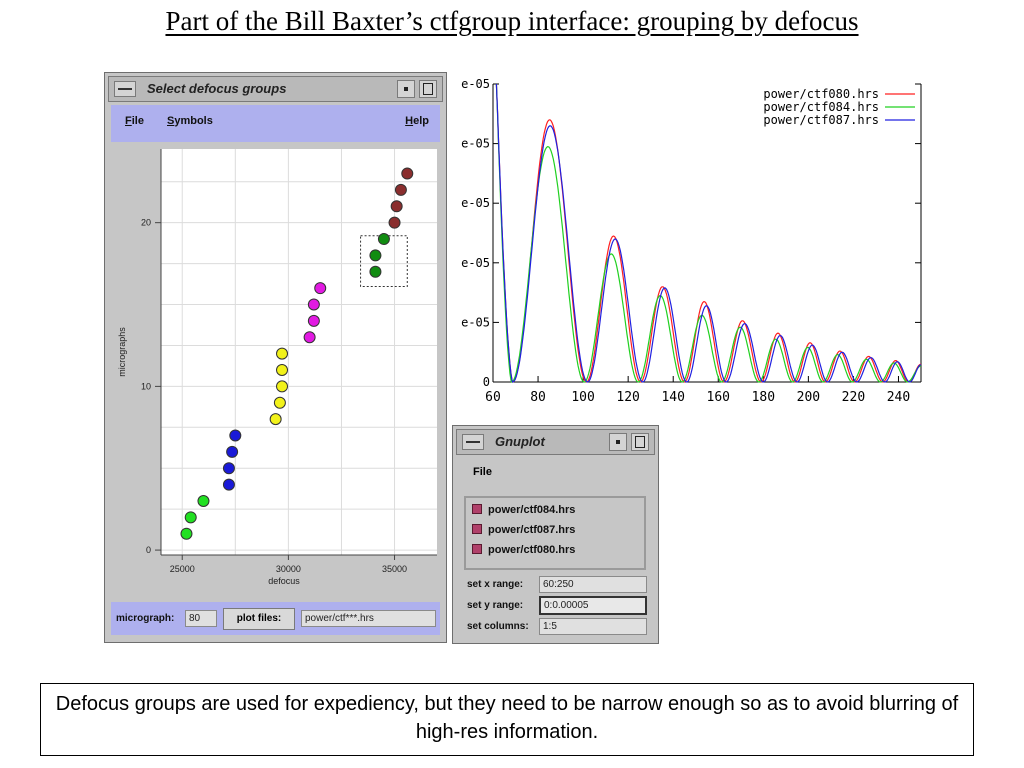  I want to click on x-tick-label: 60, so click(493, 397).